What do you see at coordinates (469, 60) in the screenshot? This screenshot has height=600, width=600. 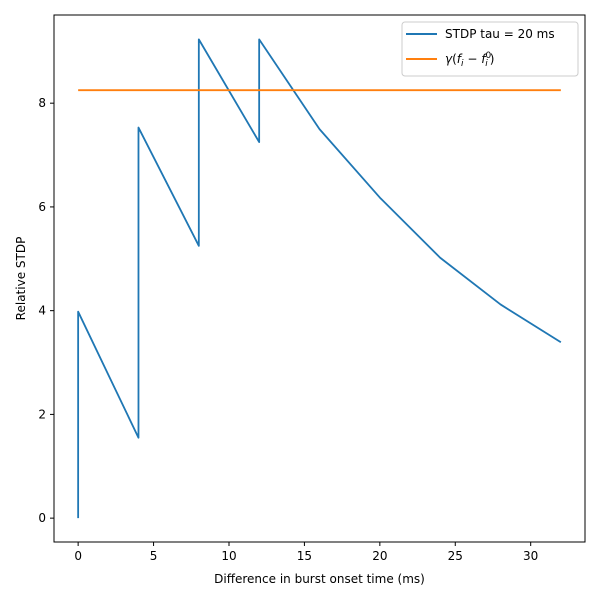 I see `legend-label-gamma: γ(fi − f0 i)` at bounding box center [469, 60].